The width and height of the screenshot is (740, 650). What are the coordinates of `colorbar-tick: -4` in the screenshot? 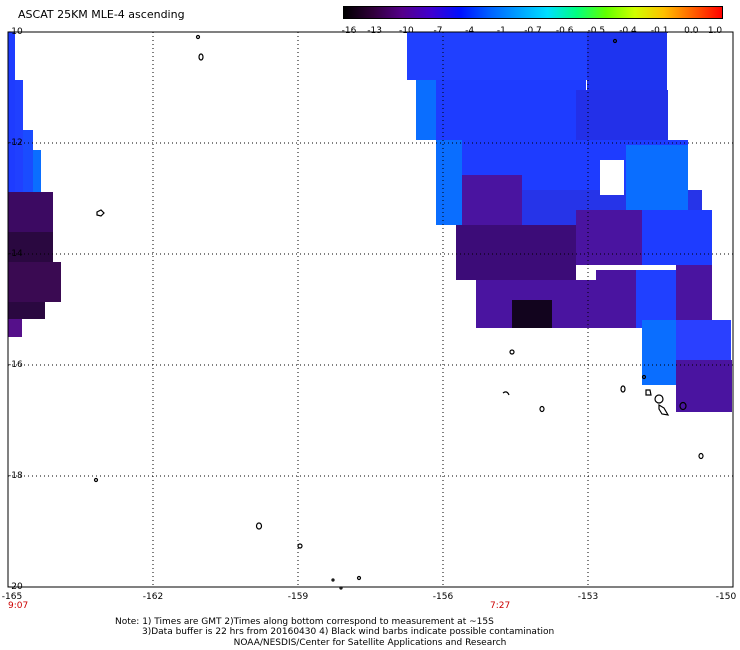 It's located at (470, 31).